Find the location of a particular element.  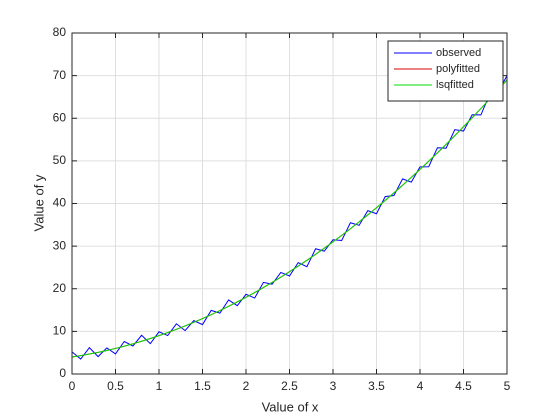

y-tick-label: 60 is located at coordinates (60, 117).